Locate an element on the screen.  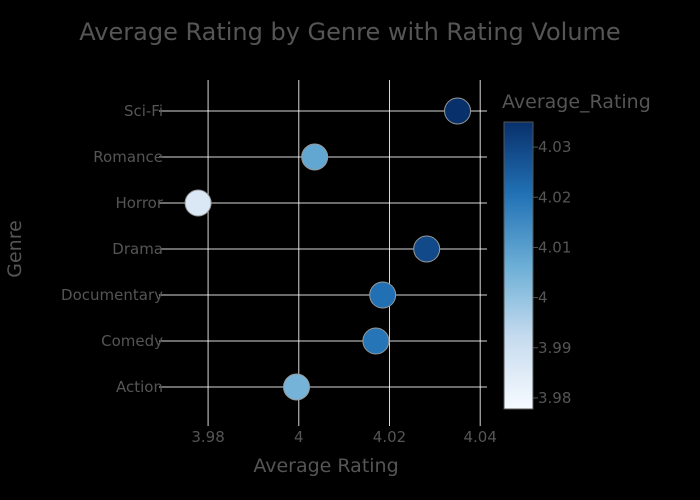
colorbar is located at coordinates (518, 265).